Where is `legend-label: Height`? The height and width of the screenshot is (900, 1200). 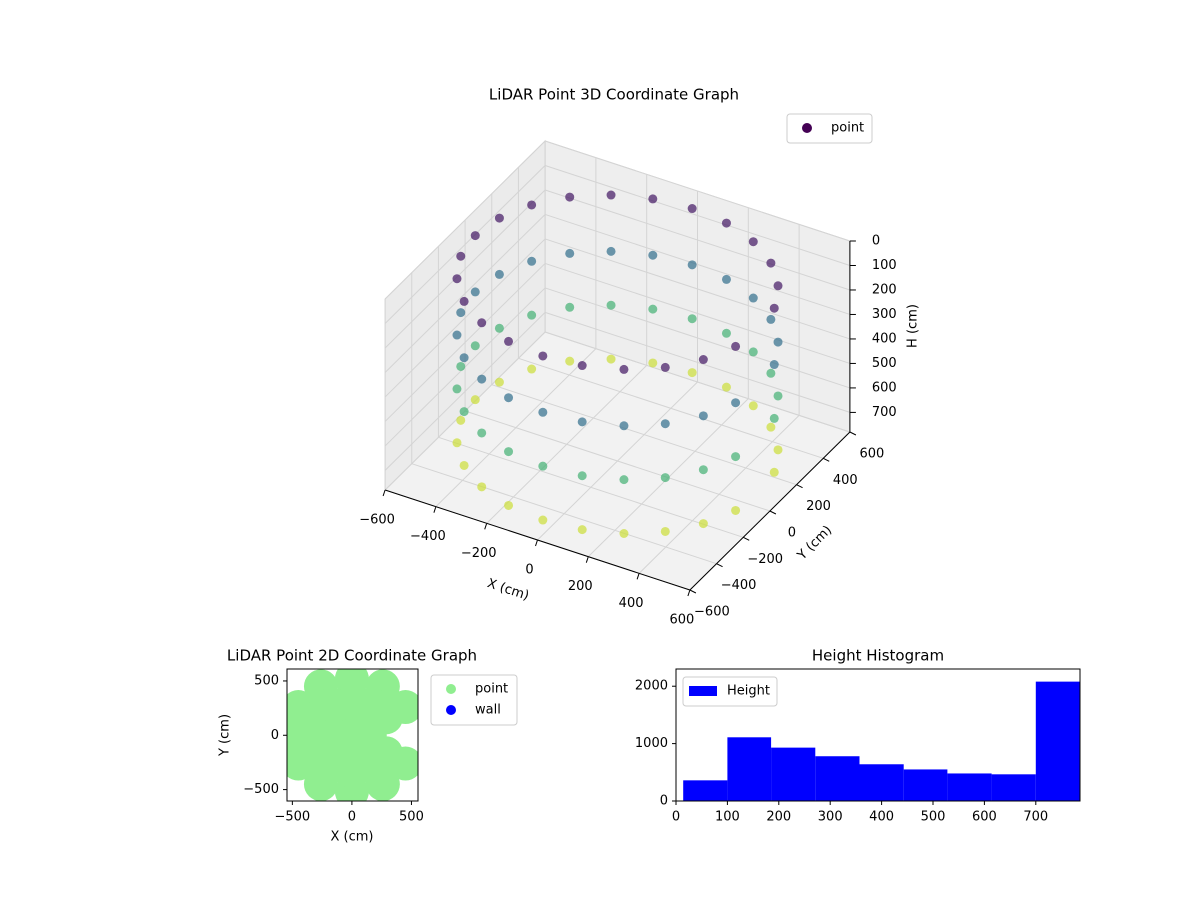
legend-label: Height is located at coordinates (748, 691).